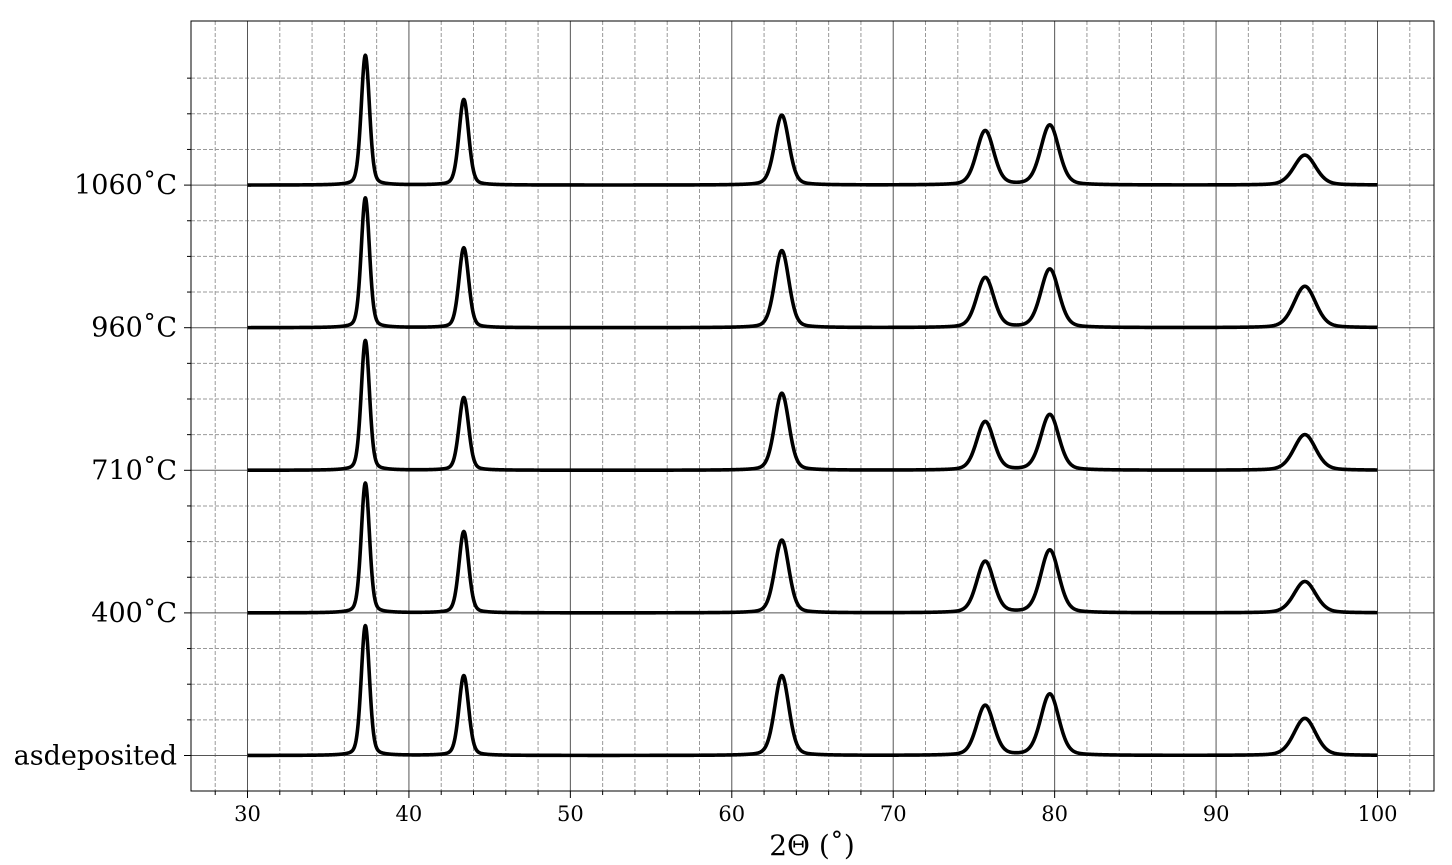  I want to click on x-tick-label: 30, so click(247, 814).